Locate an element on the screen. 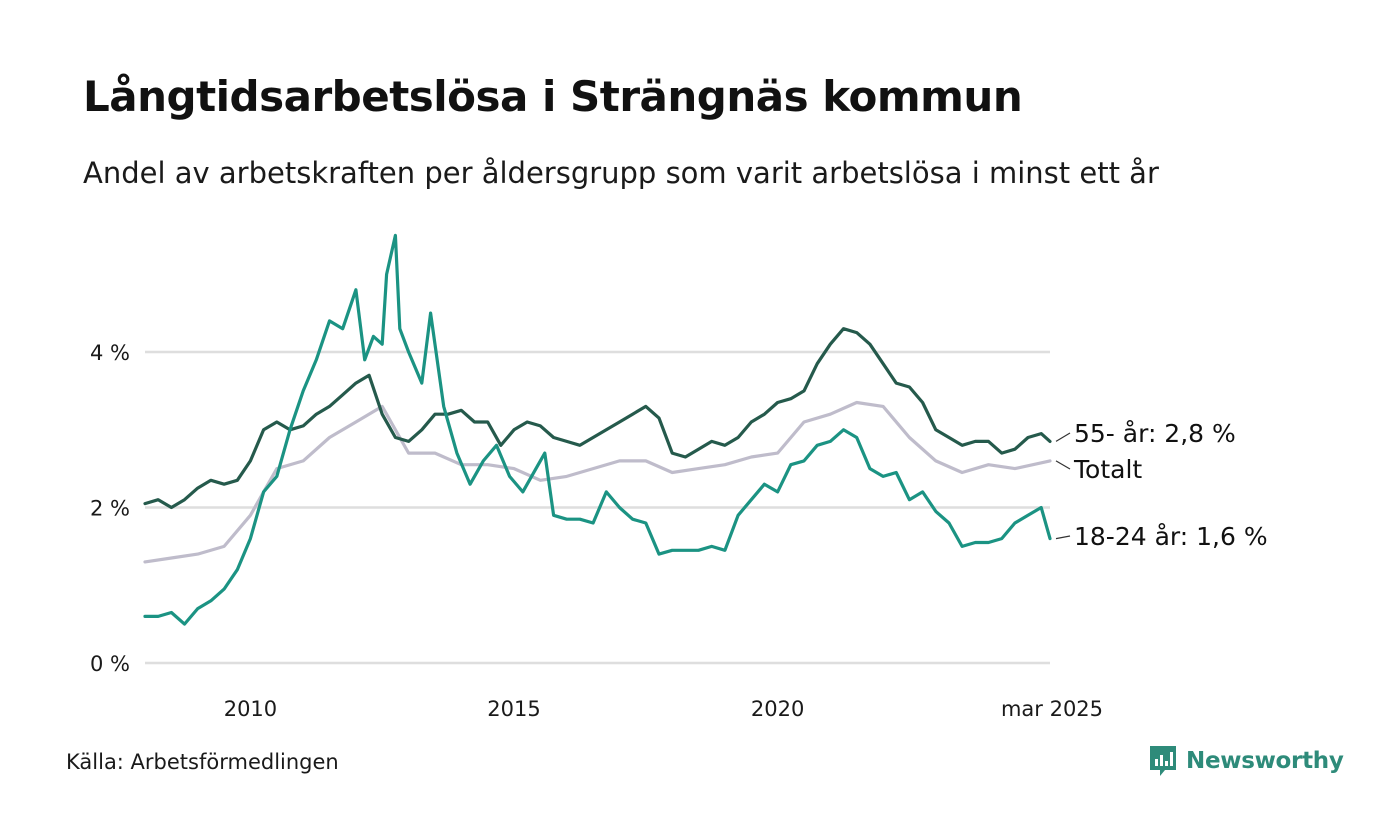 The image size is (1400, 840). brand-logo: Newsworthy is located at coordinates (1246, 761).